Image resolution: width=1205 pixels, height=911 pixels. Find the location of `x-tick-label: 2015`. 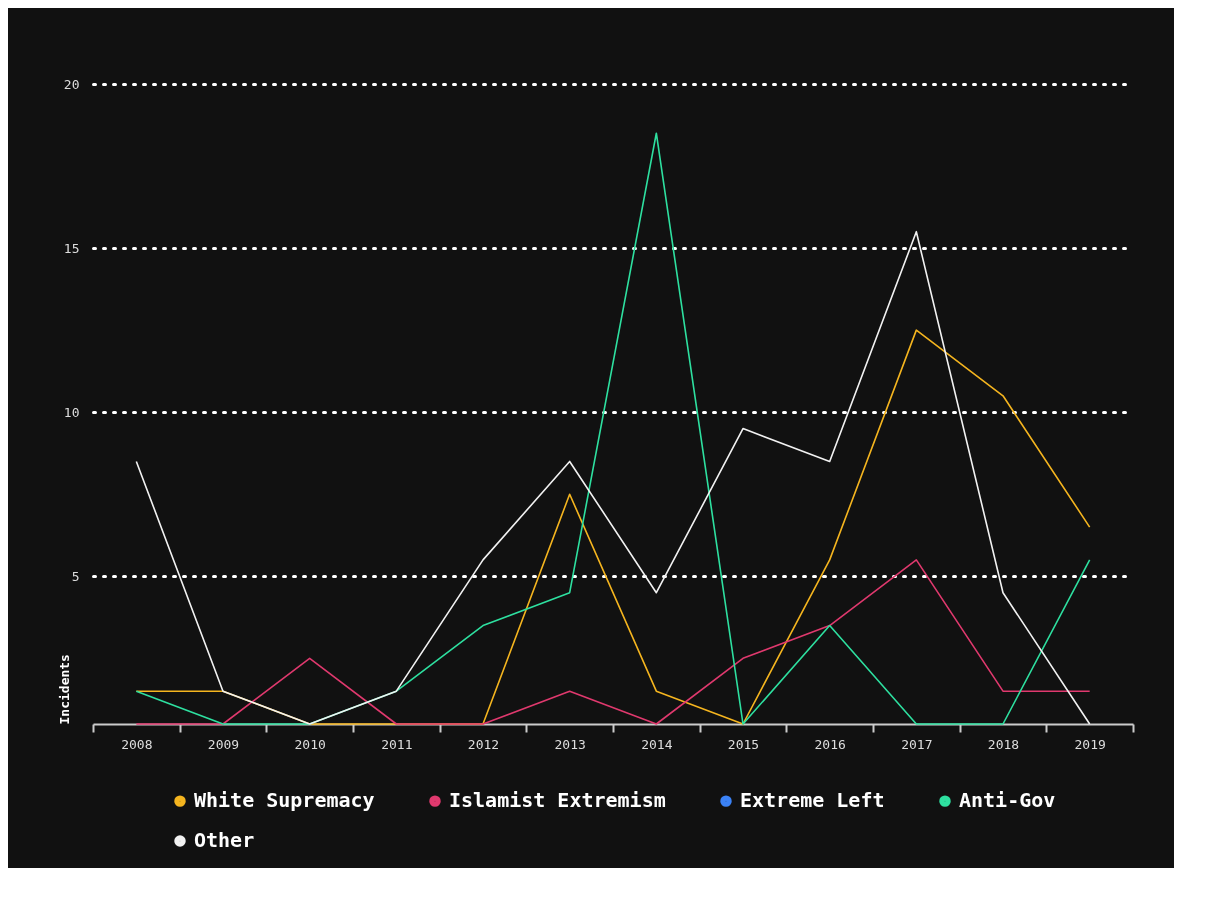

x-tick-label: 2015 is located at coordinates (743, 744).